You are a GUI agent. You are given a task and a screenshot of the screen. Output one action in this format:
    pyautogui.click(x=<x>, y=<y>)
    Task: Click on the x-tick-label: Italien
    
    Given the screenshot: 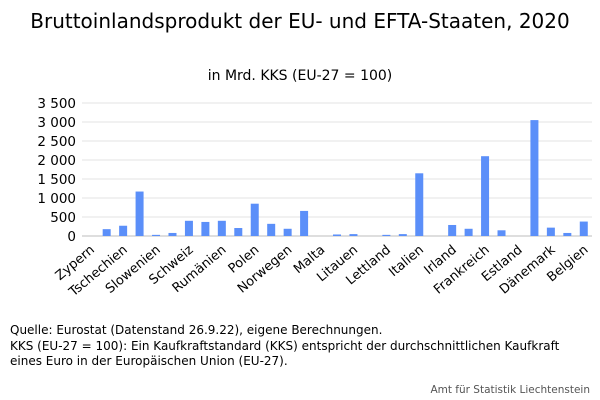 What is the action you would take?
    pyautogui.click(x=406, y=261)
    